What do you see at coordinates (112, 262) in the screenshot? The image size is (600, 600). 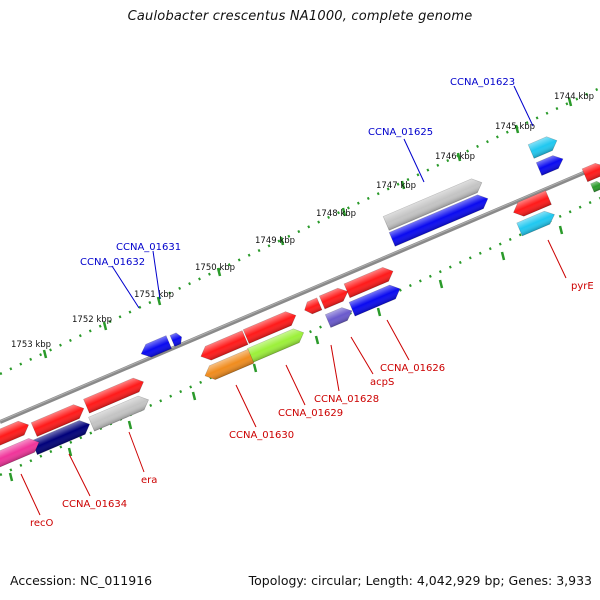 I see `gene-label-ccna-01632: CCNA_01632` at bounding box center [112, 262].